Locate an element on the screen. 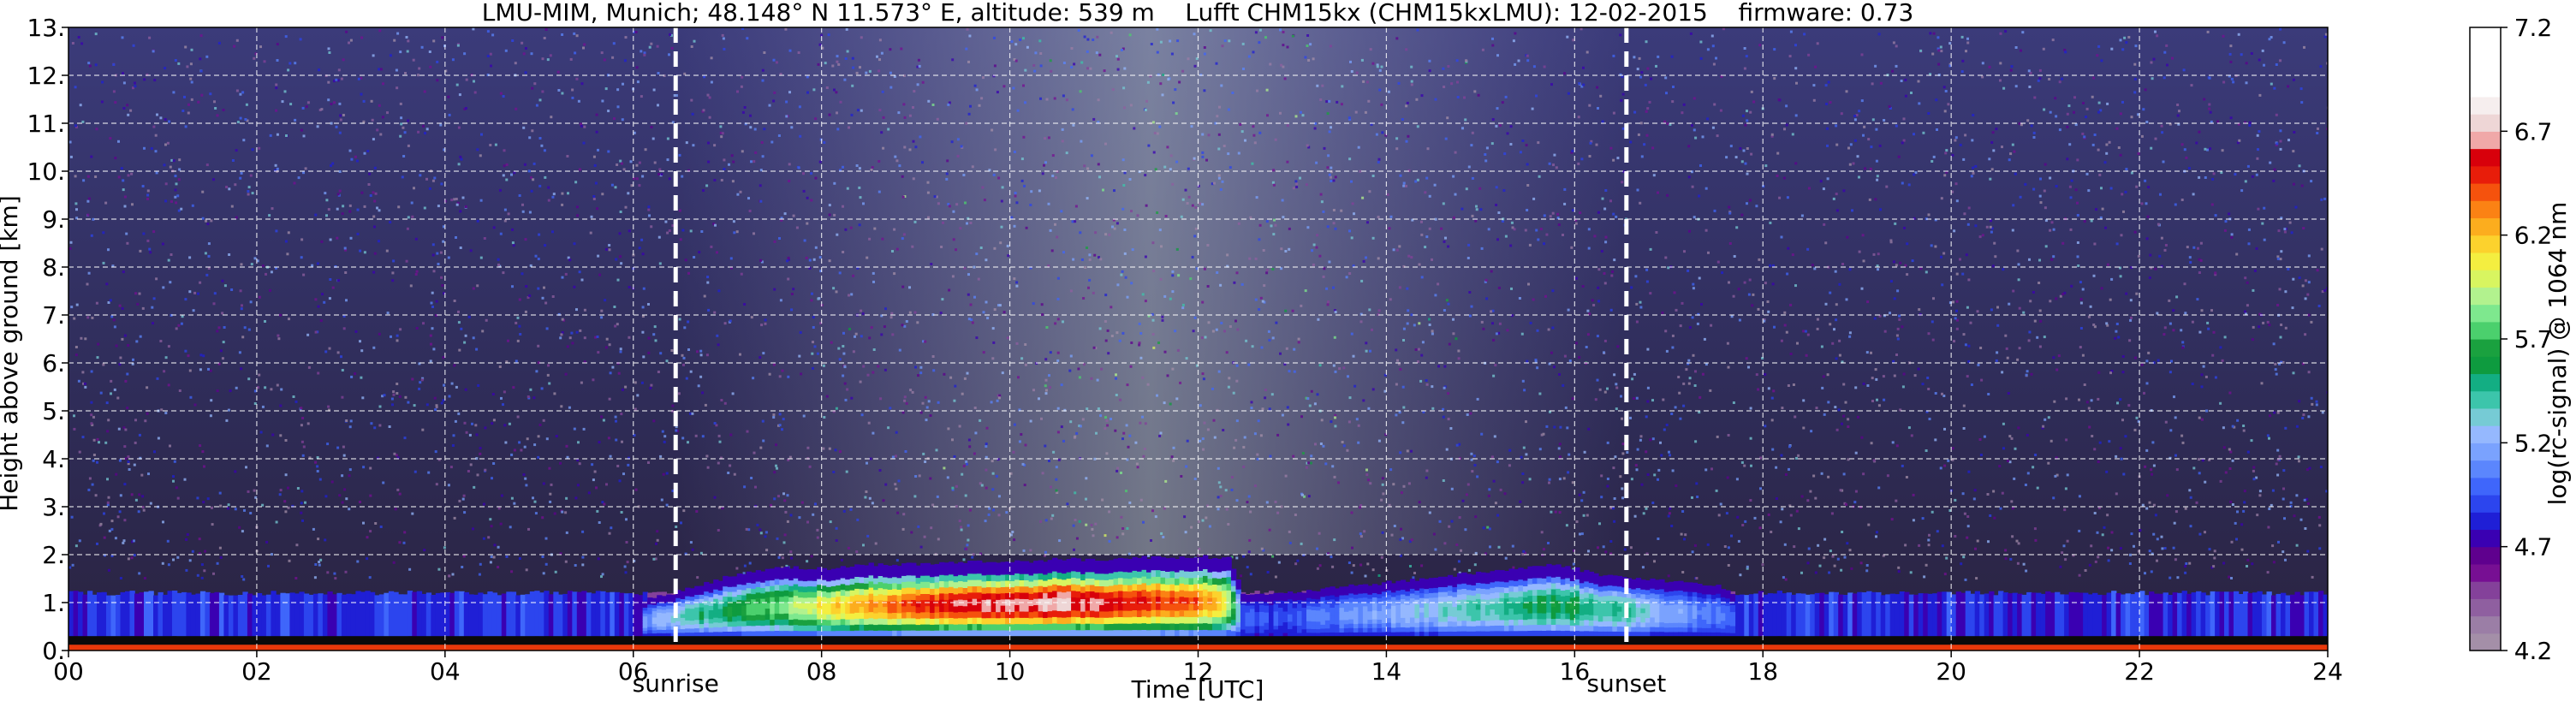 The width and height of the screenshot is (2576, 707). colorbar-tick-label: 7.2 is located at coordinates (2534, 28).